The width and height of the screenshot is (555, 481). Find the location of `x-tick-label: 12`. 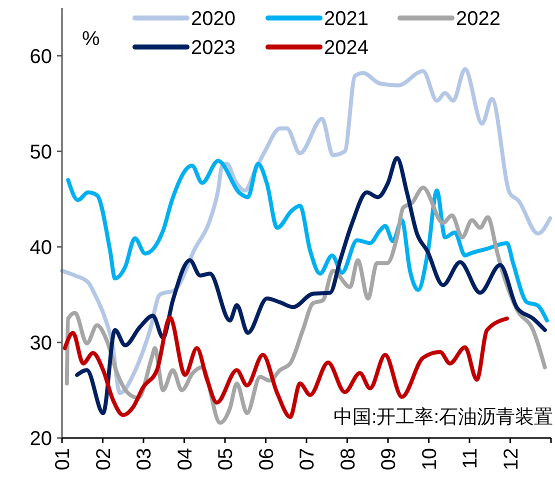

x-tick-label: 12 is located at coordinates (511, 459).